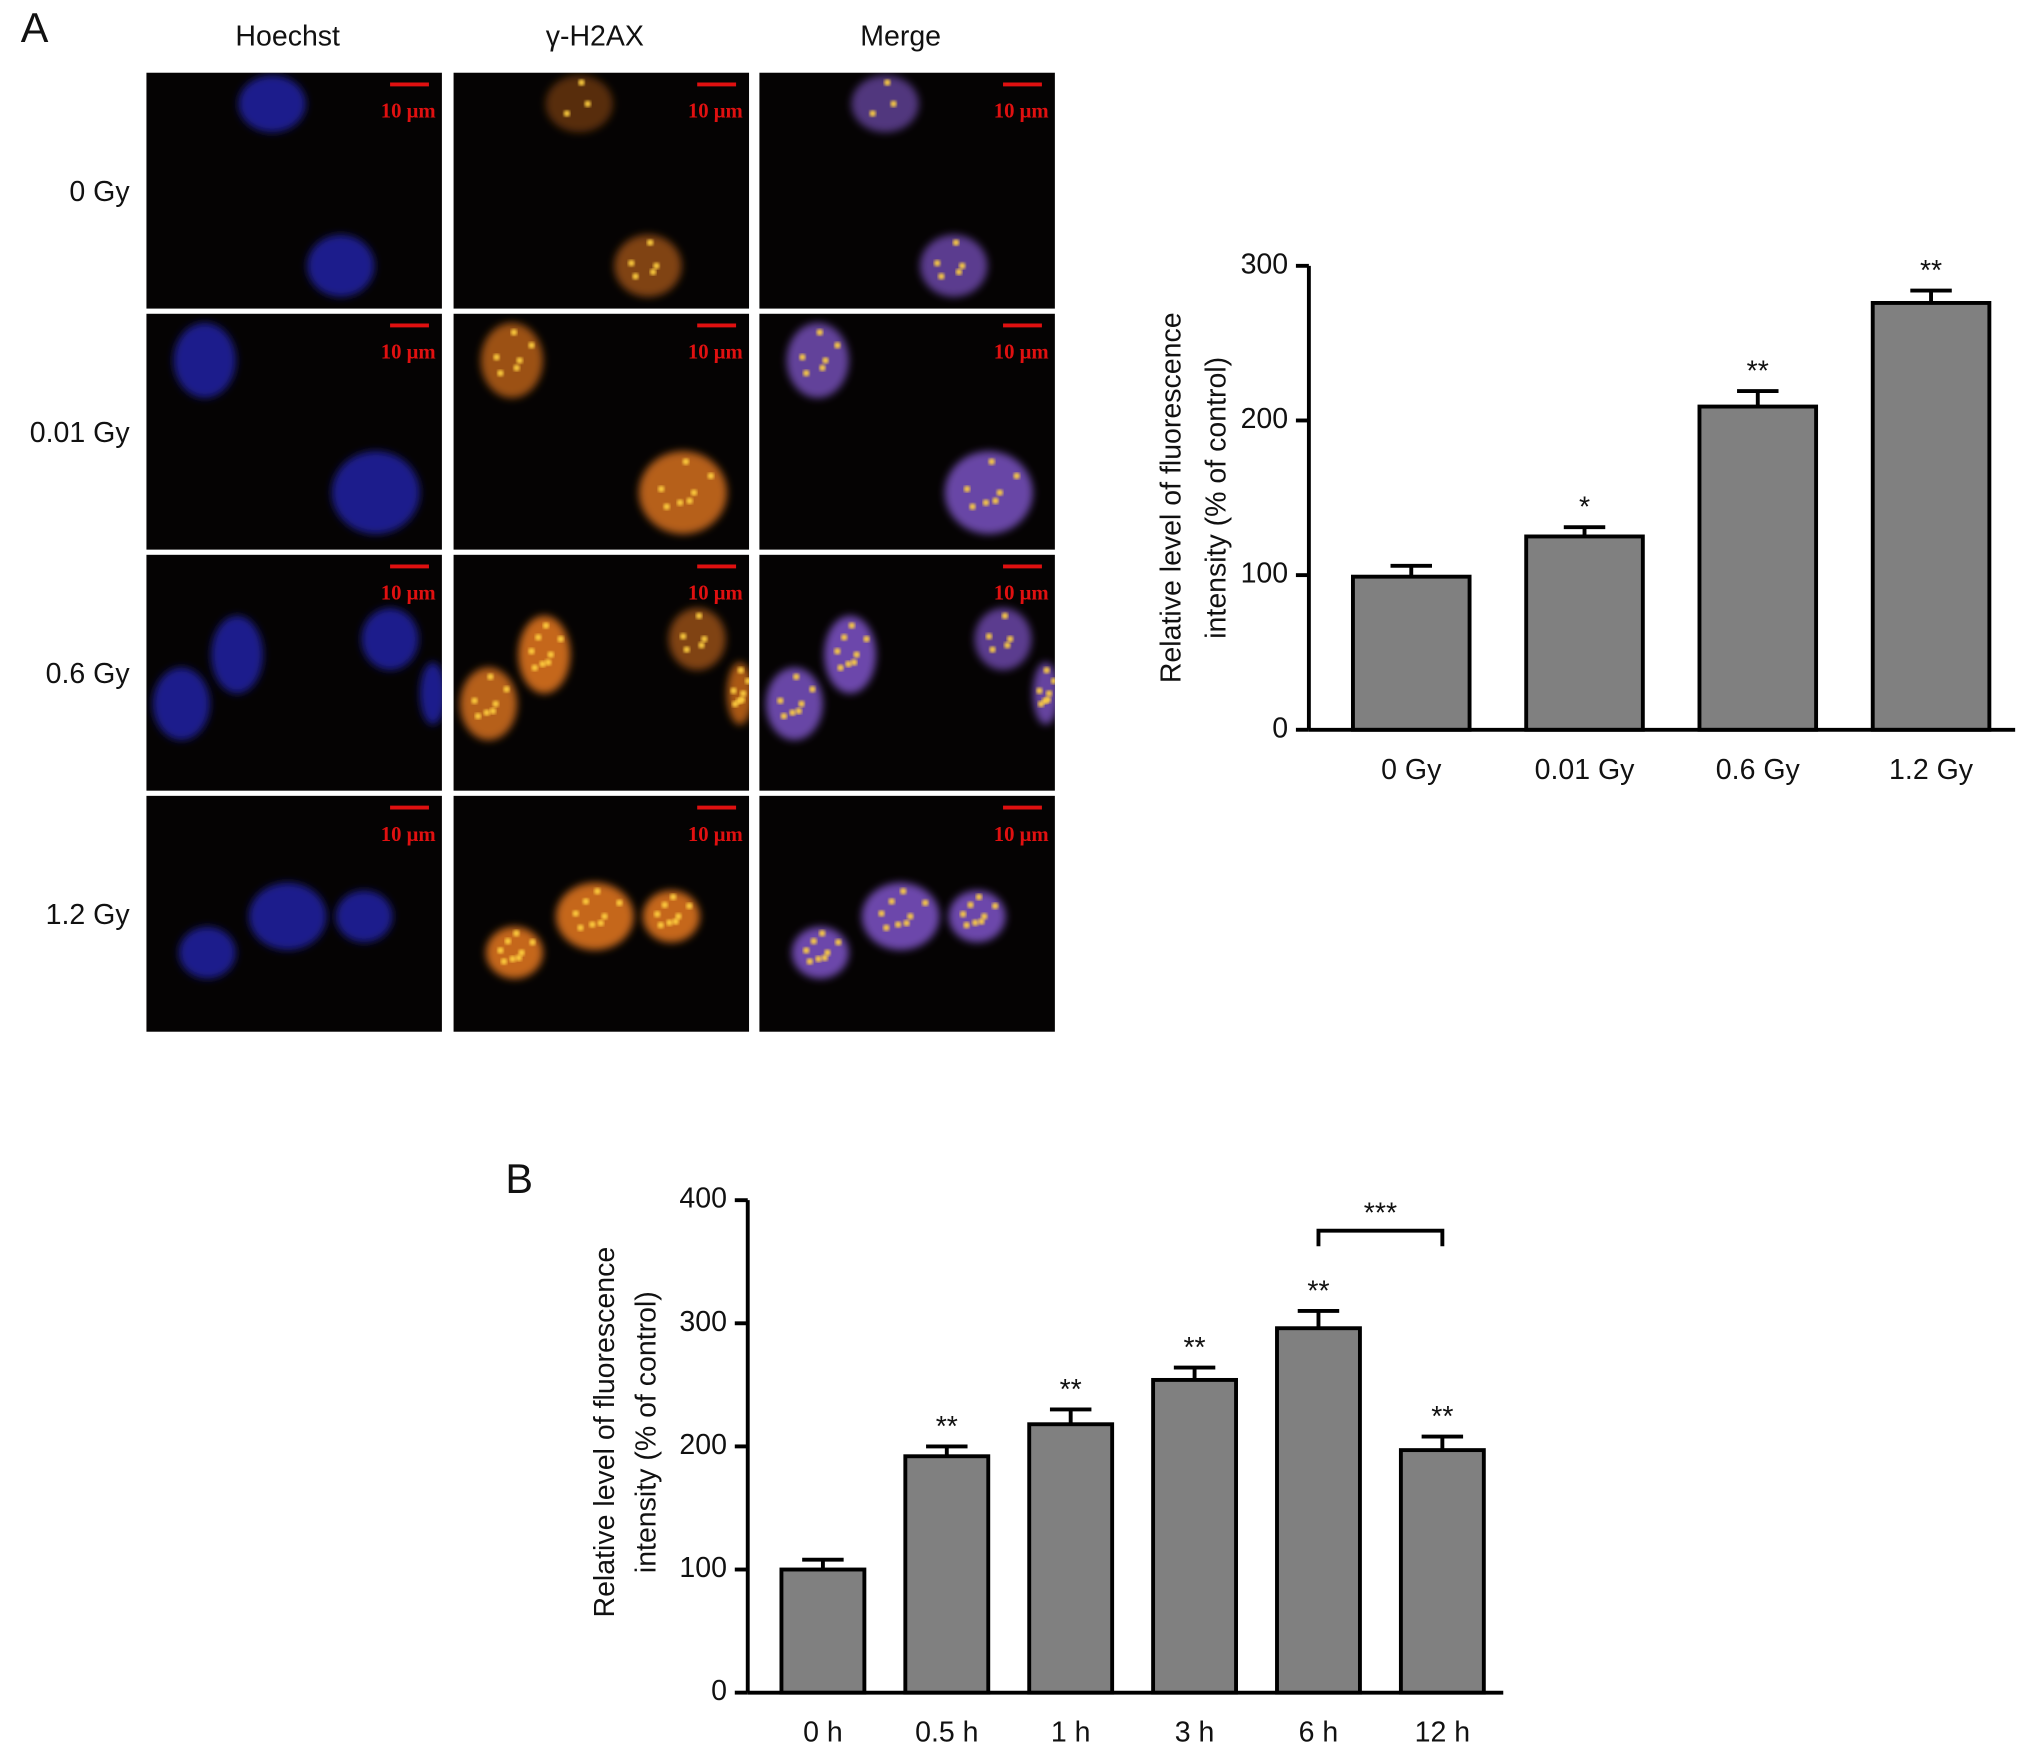 This screenshot has width=2032, height=1755. What do you see at coordinates (80, 433) in the screenshot?
I see `row-label: 0.01 Gy` at bounding box center [80, 433].